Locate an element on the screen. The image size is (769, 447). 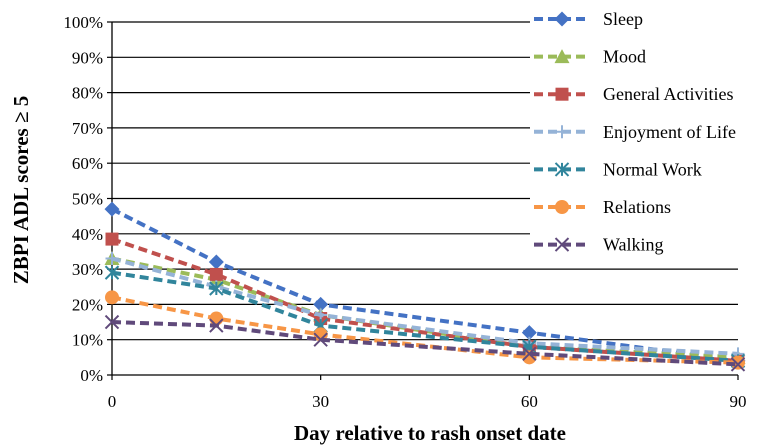
legend-label: Relations is located at coordinates (637, 207).